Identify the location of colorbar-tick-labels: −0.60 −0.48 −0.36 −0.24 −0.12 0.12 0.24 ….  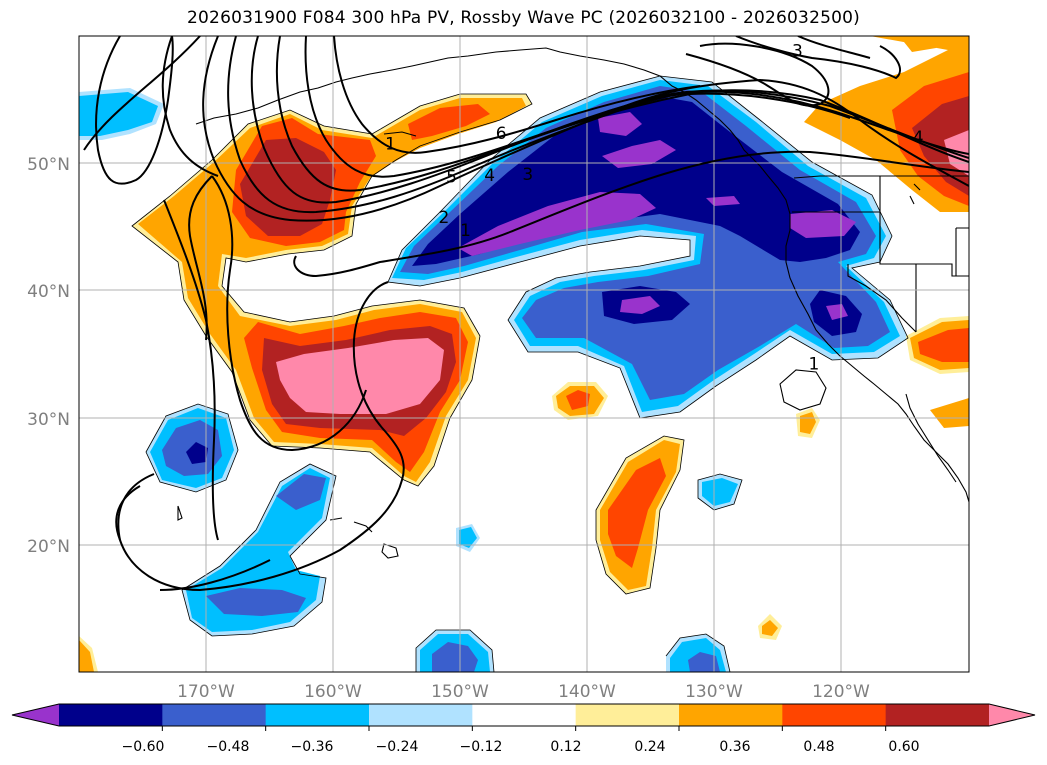
(521, 747).